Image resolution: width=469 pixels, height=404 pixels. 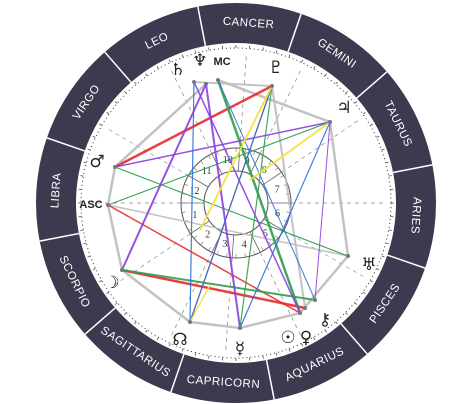 What do you see at coordinates (177, 70) in the screenshot?
I see `planet-glyph: ♄` at bounding box center [177, 70].